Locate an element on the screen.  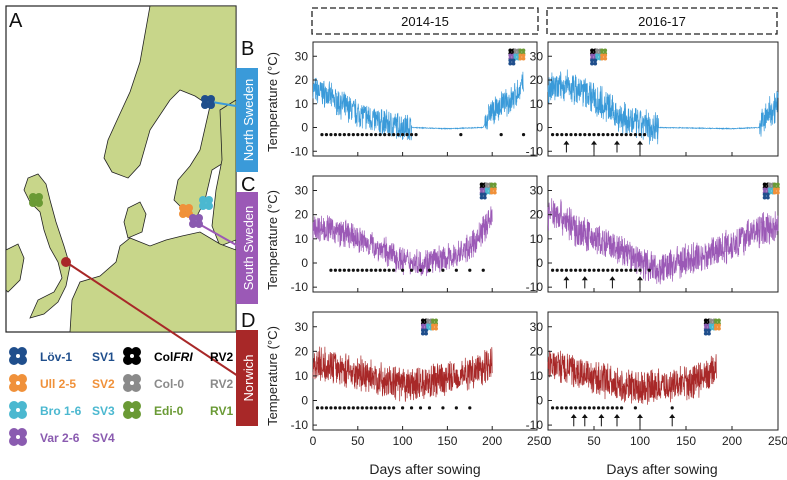
x-tick-label: 250 is located at coordinates (537, 441).